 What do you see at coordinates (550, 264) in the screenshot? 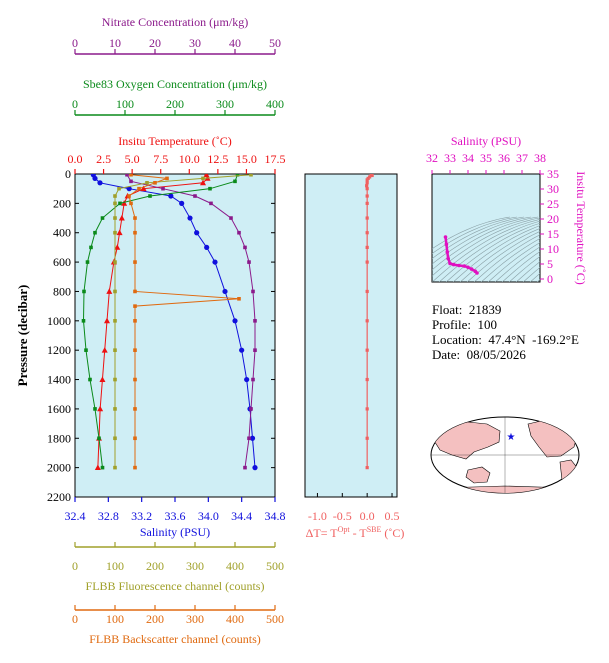
I see `ts-temperature-tick-label: 5` at bounding box center [550, 264].